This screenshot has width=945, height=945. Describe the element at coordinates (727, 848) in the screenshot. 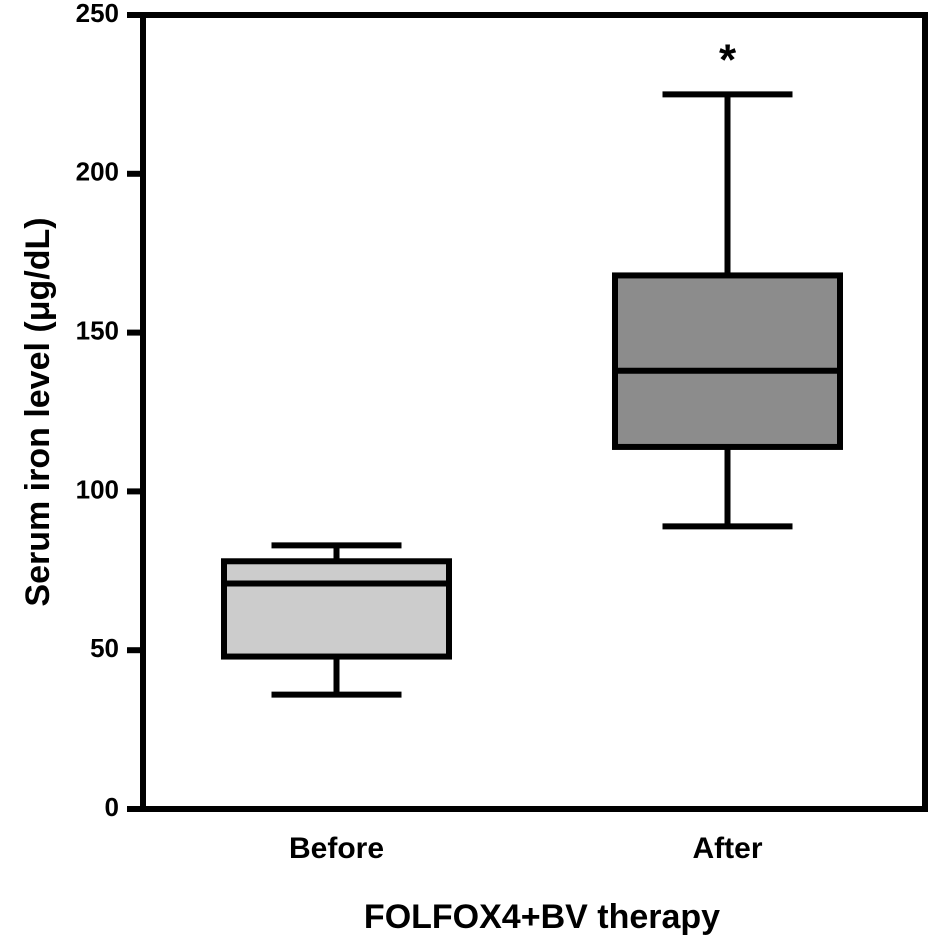

I see `x-category-label: After` at that location.